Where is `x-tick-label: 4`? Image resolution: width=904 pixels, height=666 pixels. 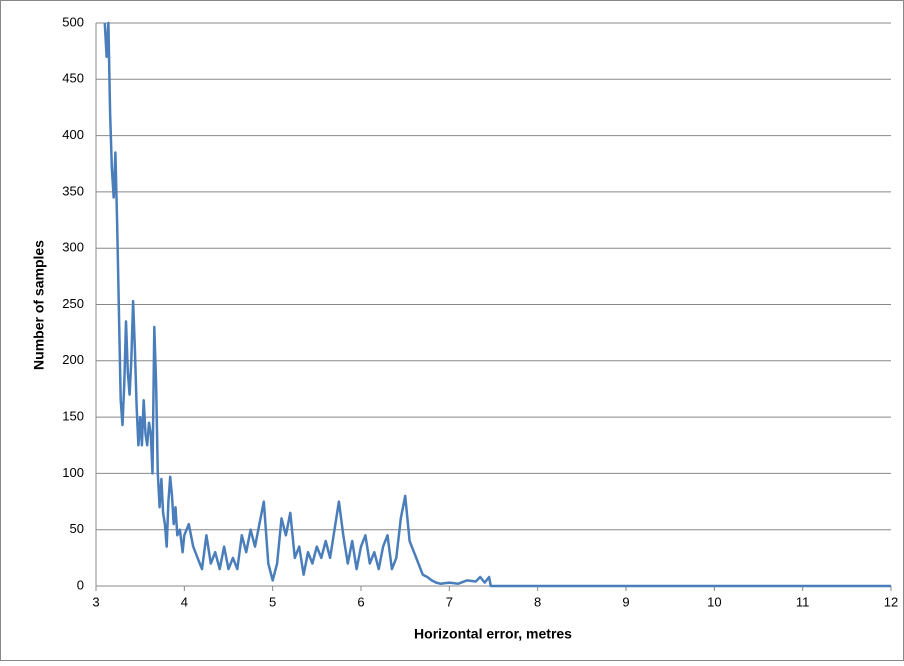
x-tick-label: 4 is located at coordinates (184, 601).